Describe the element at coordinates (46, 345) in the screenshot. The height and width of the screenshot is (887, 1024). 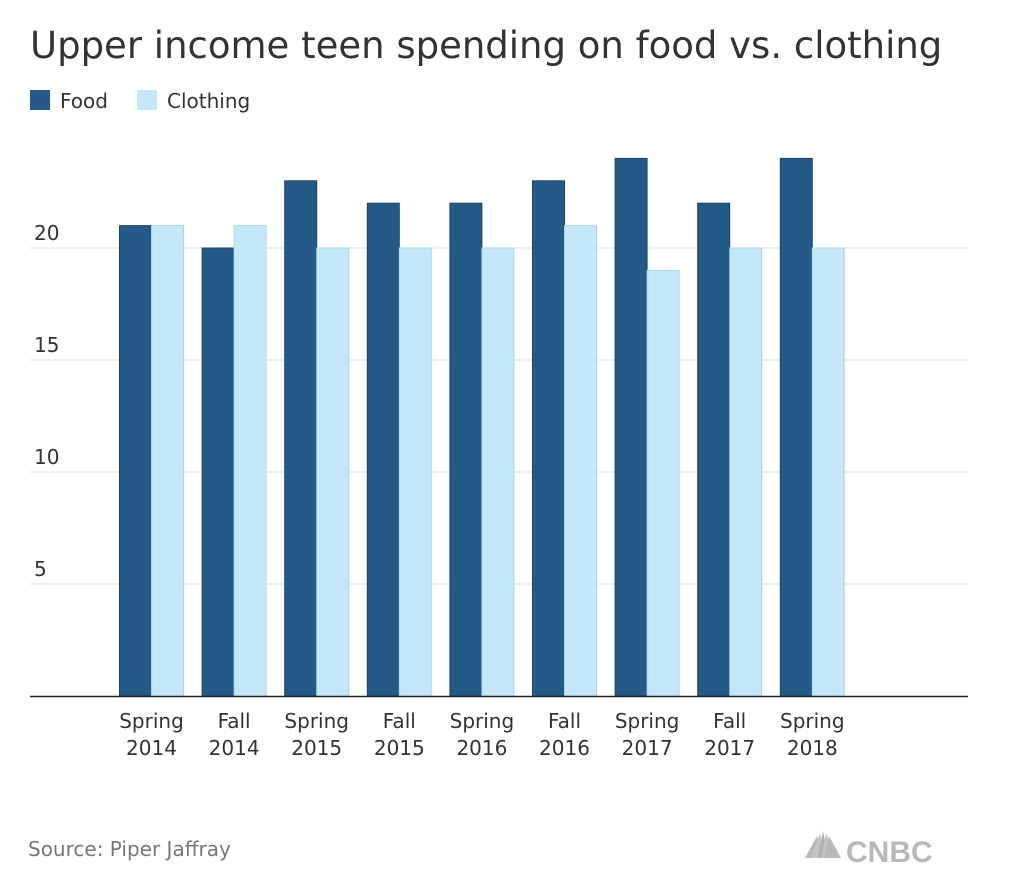
I see `y-tick-label: 15` at that location.